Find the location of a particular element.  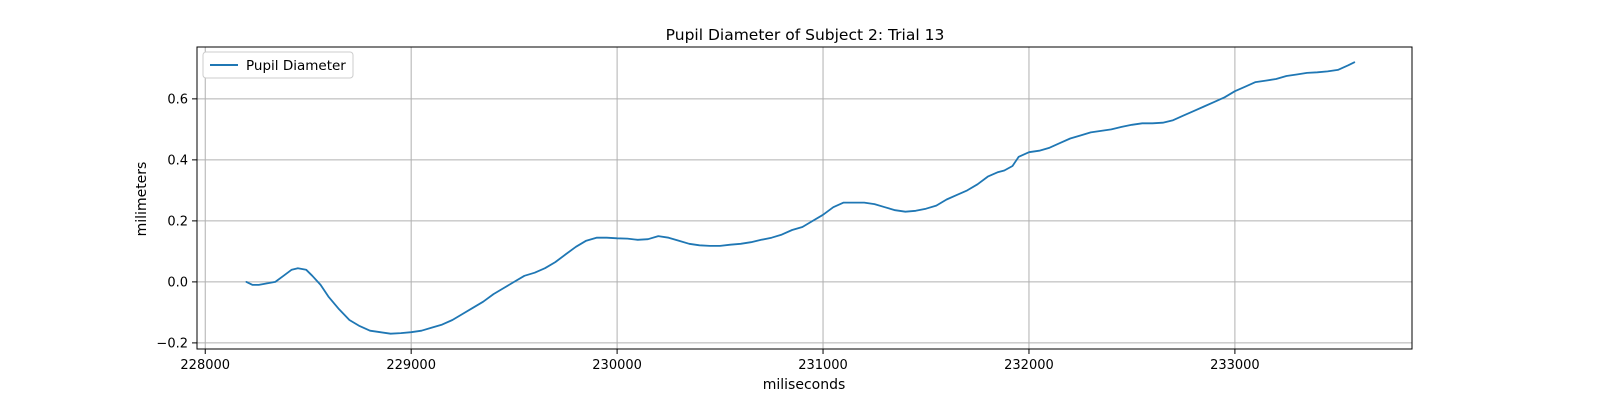

chart-title: Pupil Diameter of Subject 2: Trial 13 is located at coordinates (805, 35).